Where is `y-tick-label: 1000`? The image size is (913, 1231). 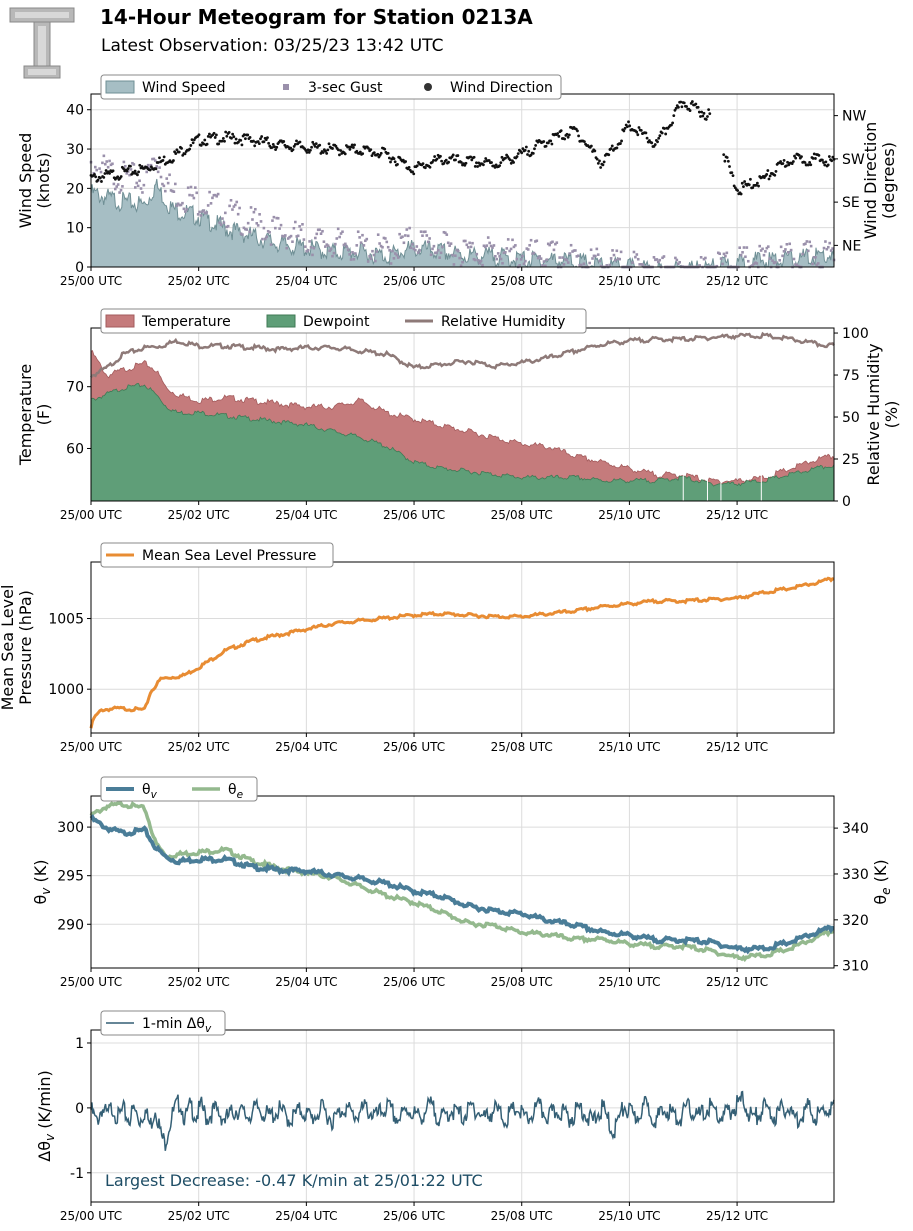
y-tick-label: 1000 is located at coordinates (66, 690).